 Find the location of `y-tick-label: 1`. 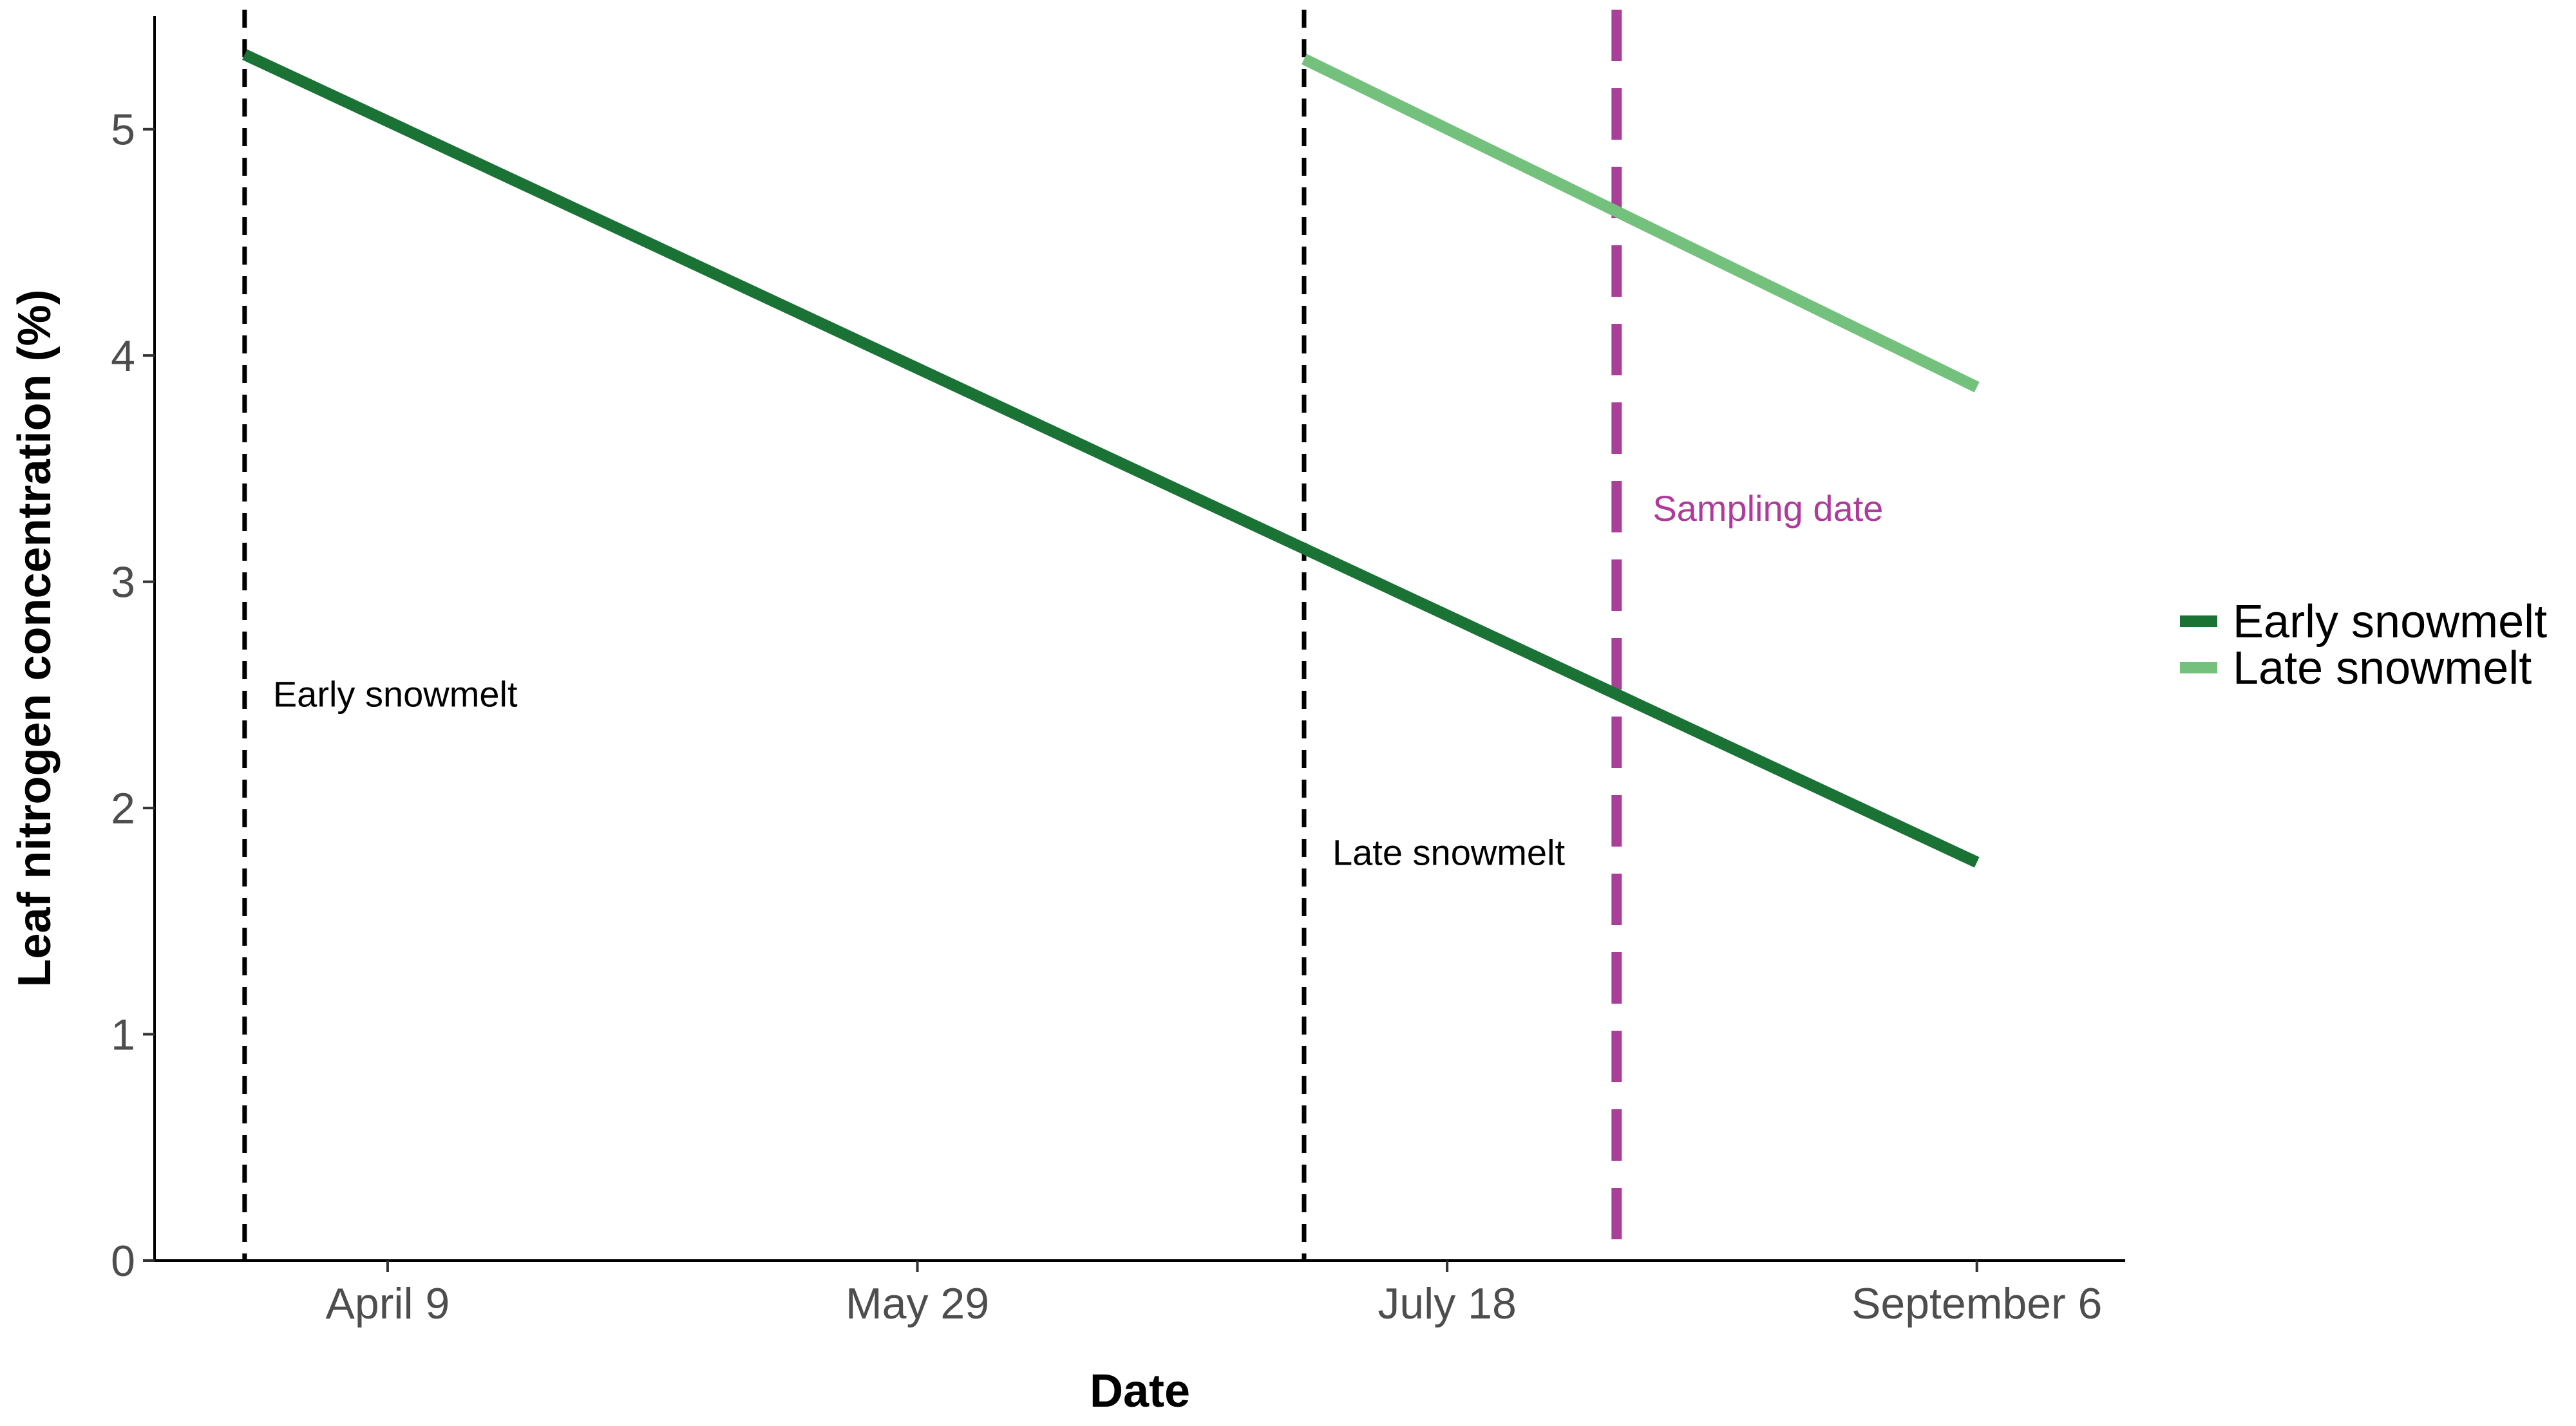

y-tick-label: 1 is located at coordinates (123, 1035).